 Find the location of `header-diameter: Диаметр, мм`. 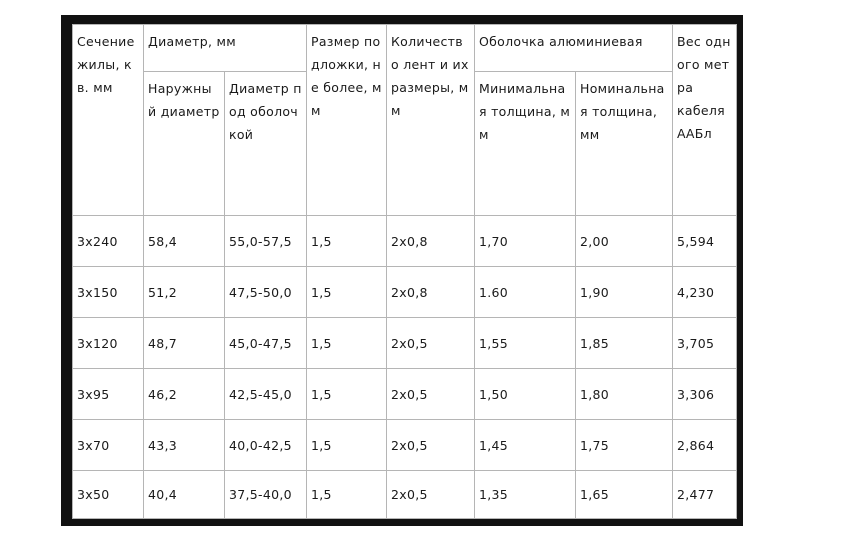

header-diameter: Диаметр, мм is located at coordinates (225, 48).